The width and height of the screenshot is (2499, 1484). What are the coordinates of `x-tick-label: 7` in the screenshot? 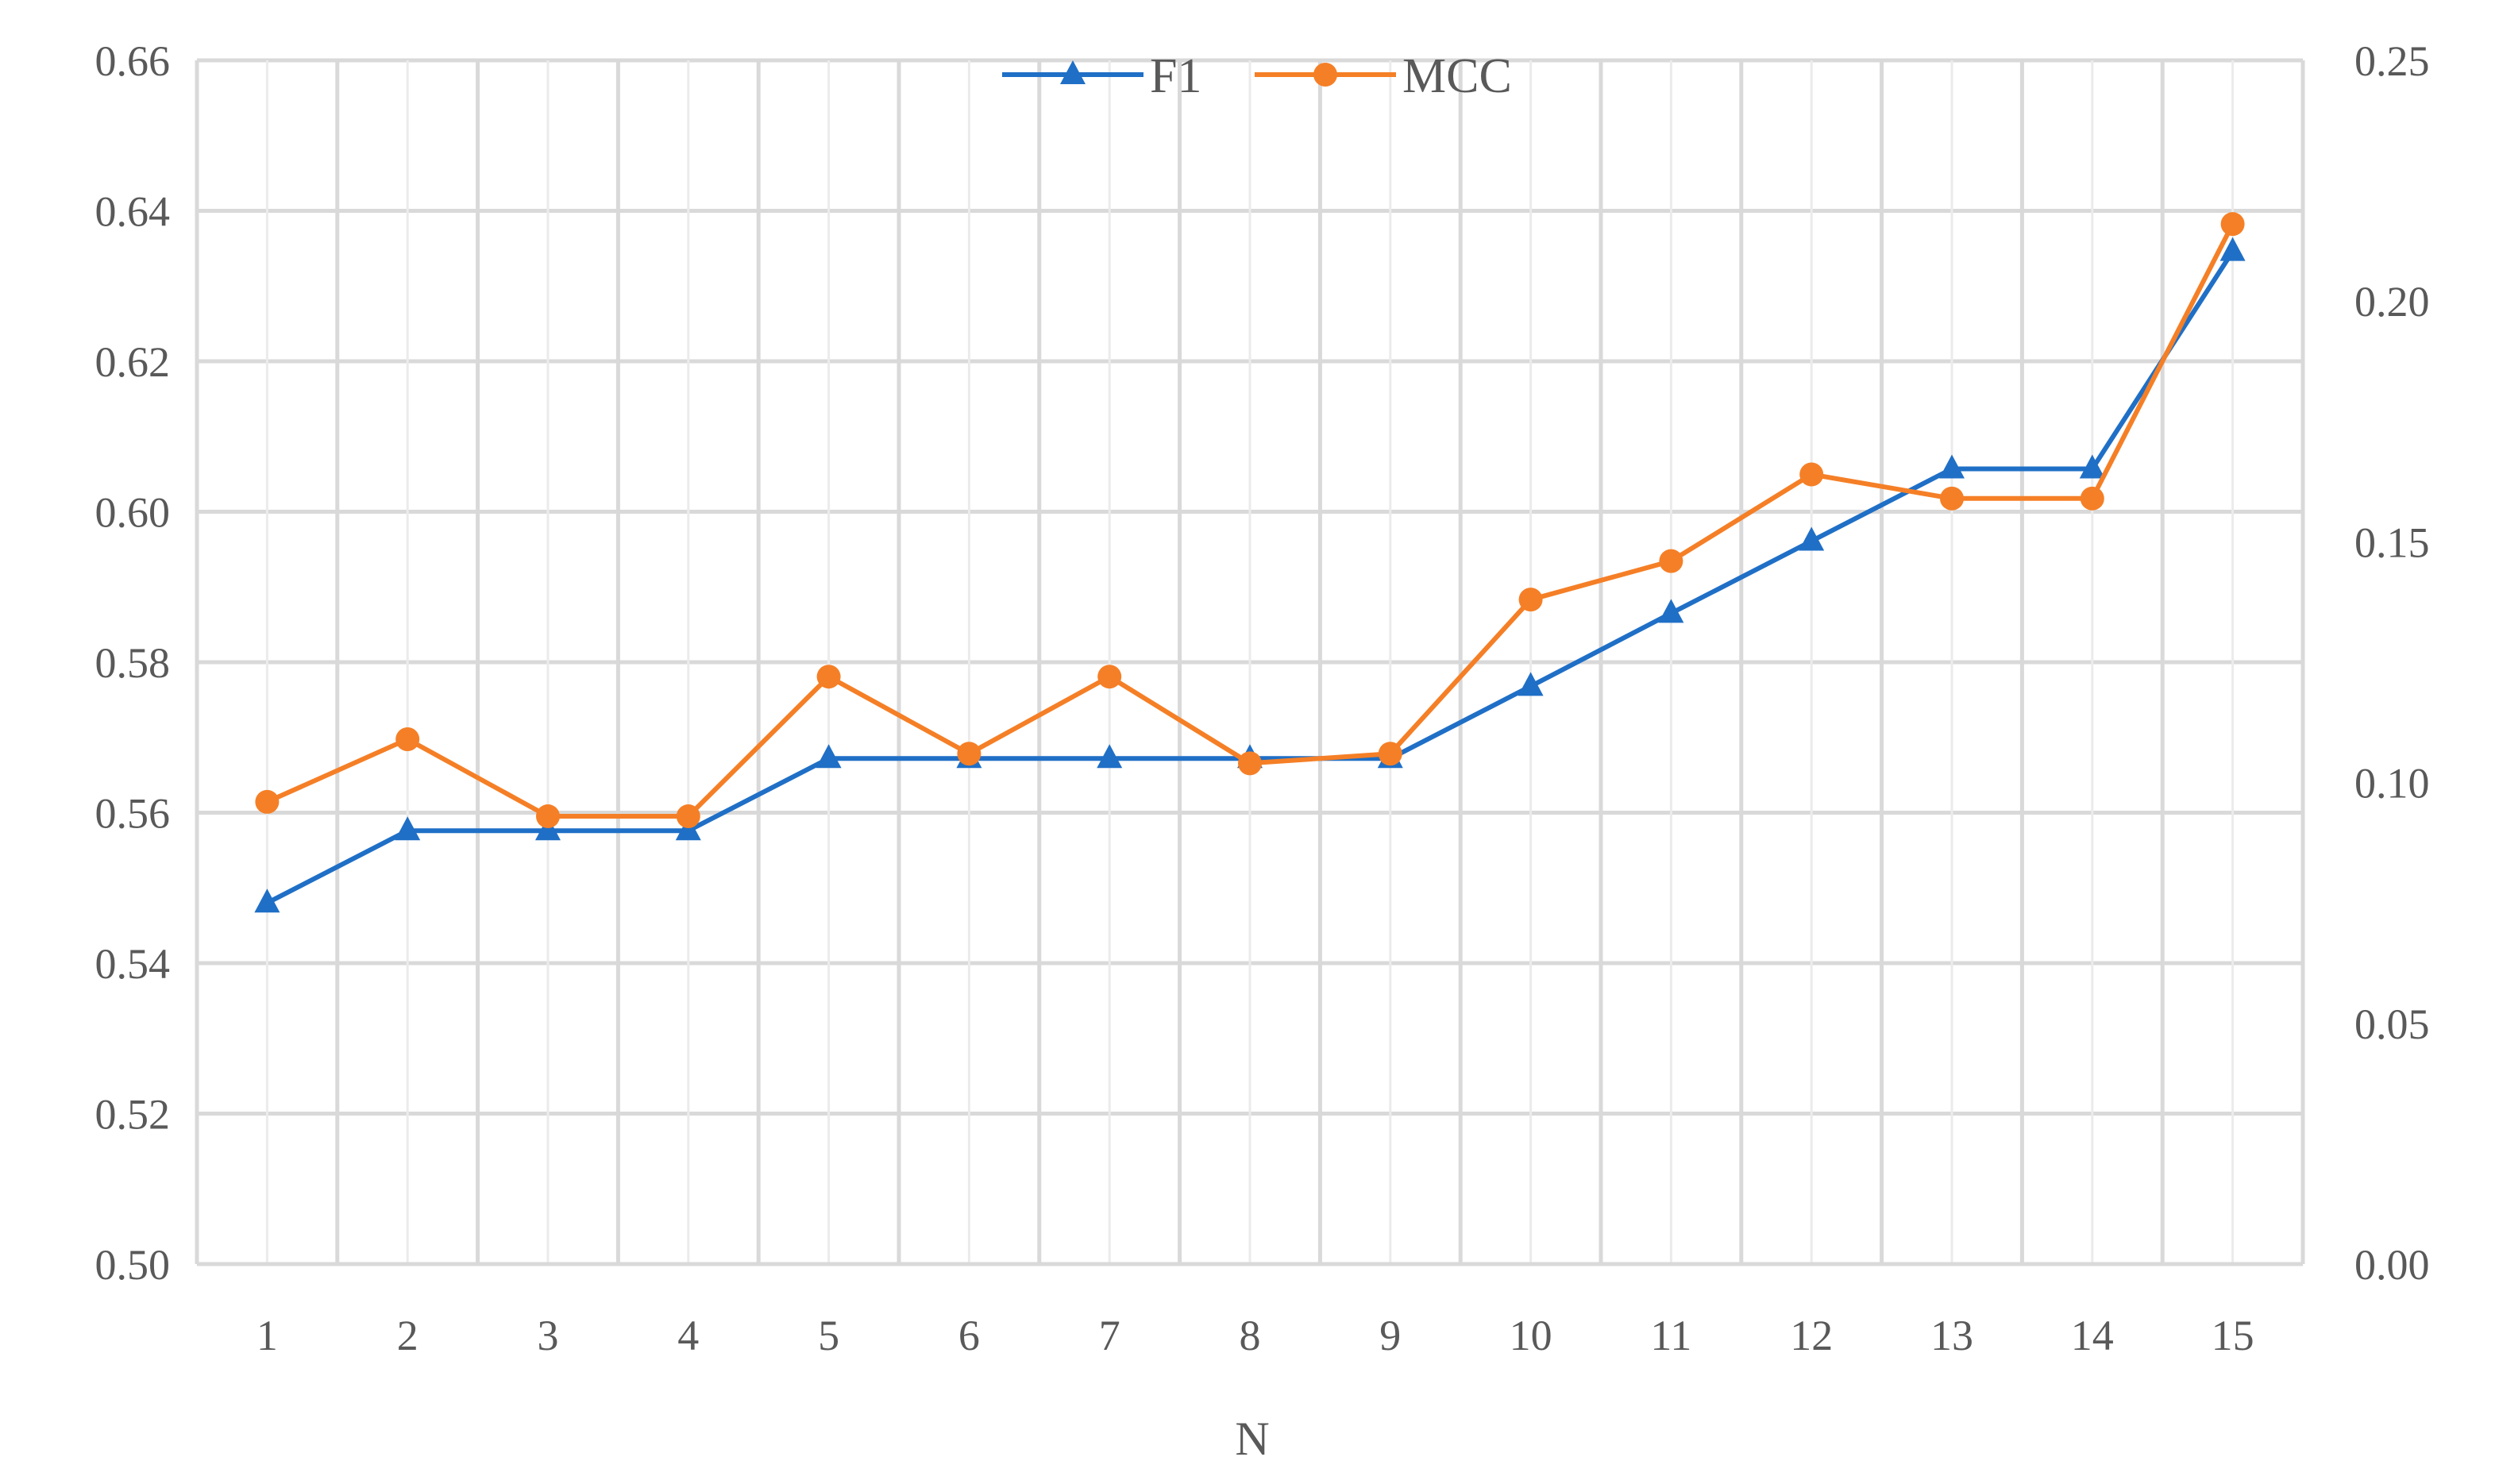 It's located at (1109, 1336).